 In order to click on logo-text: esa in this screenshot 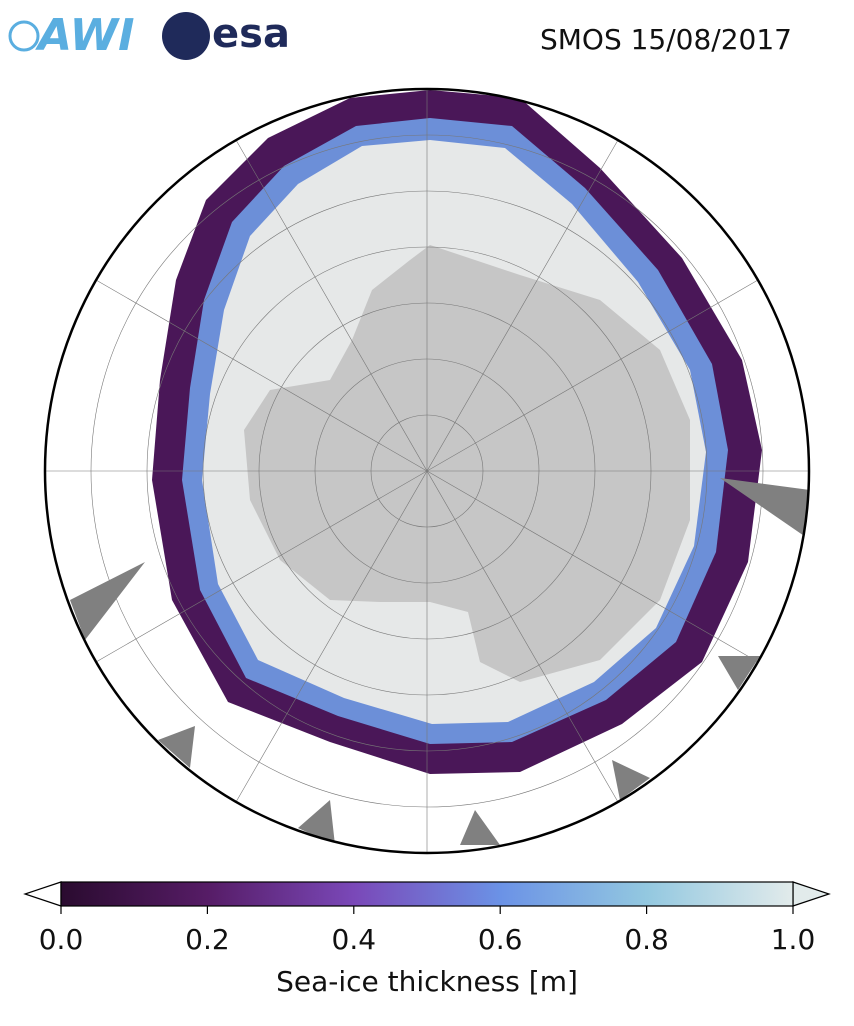, I will do `click(251, 34)`.